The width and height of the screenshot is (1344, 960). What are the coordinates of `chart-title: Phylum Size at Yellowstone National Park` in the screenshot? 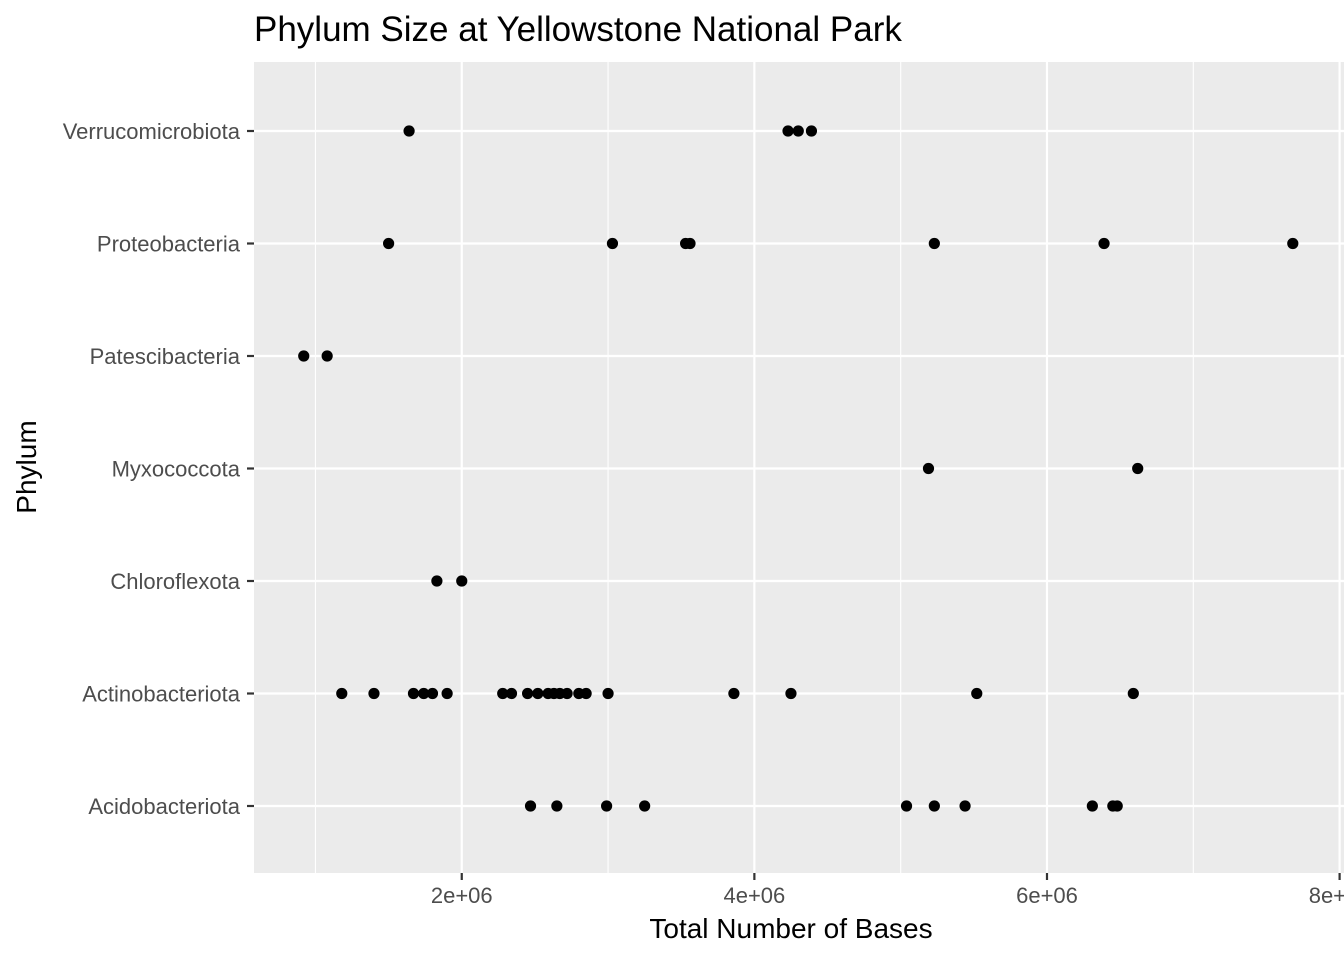 It's located at (578, 29).